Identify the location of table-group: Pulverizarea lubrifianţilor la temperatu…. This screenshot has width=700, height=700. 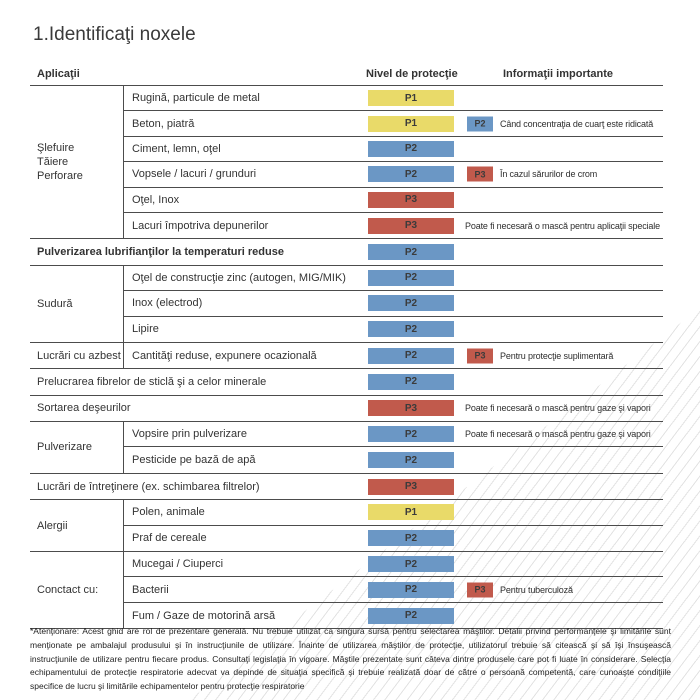
(346, 252).